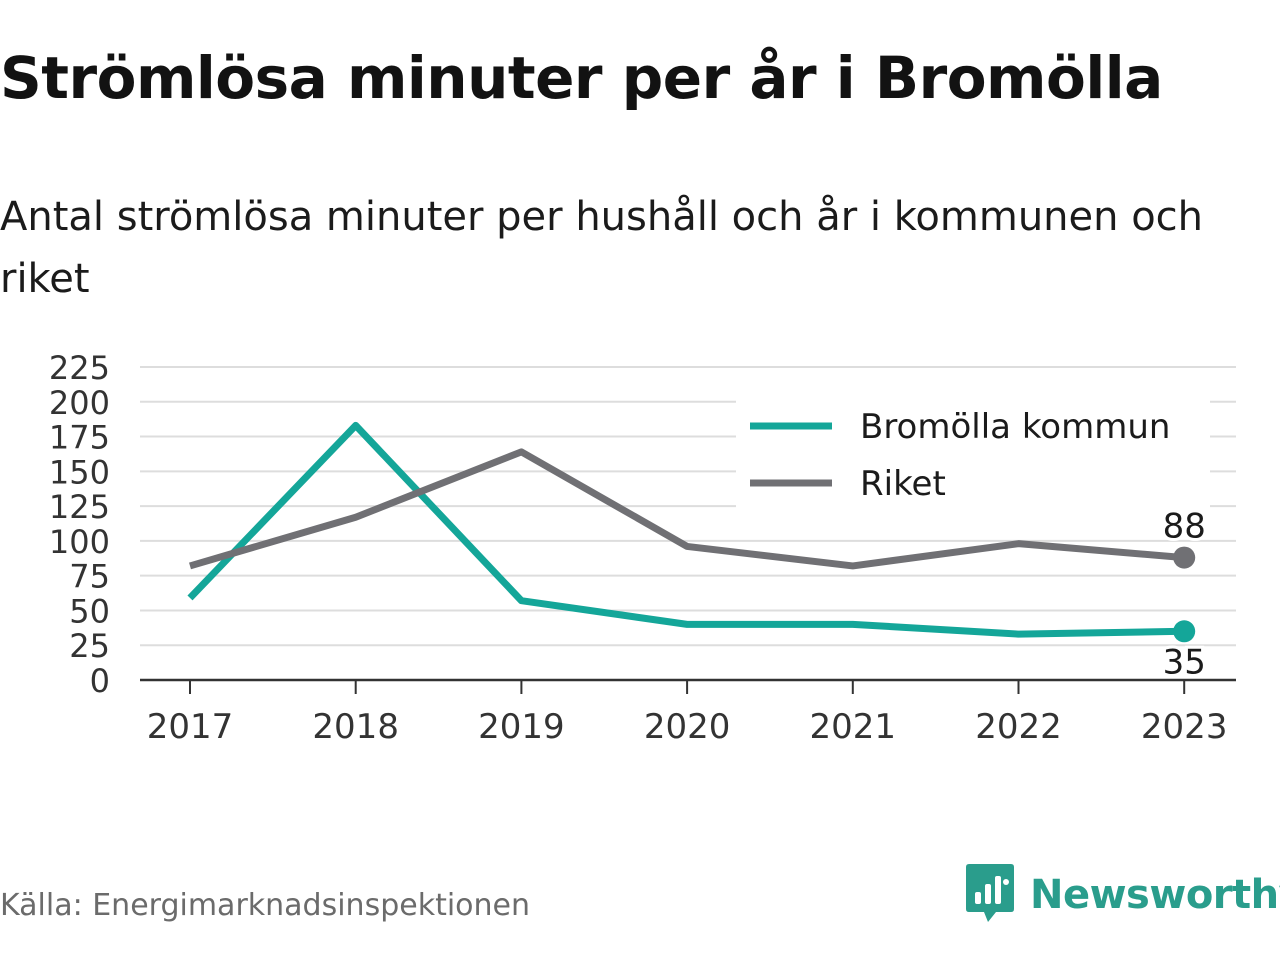  What do you see at coordinates (79, 472) in the screenshot?
I see `y-tick-label: 150` at bounding box center [79, 472].